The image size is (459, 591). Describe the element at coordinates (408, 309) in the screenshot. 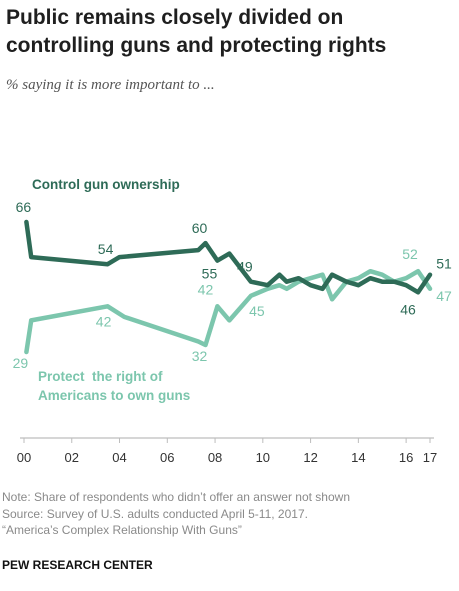

I see `data-label: 46` at that location.